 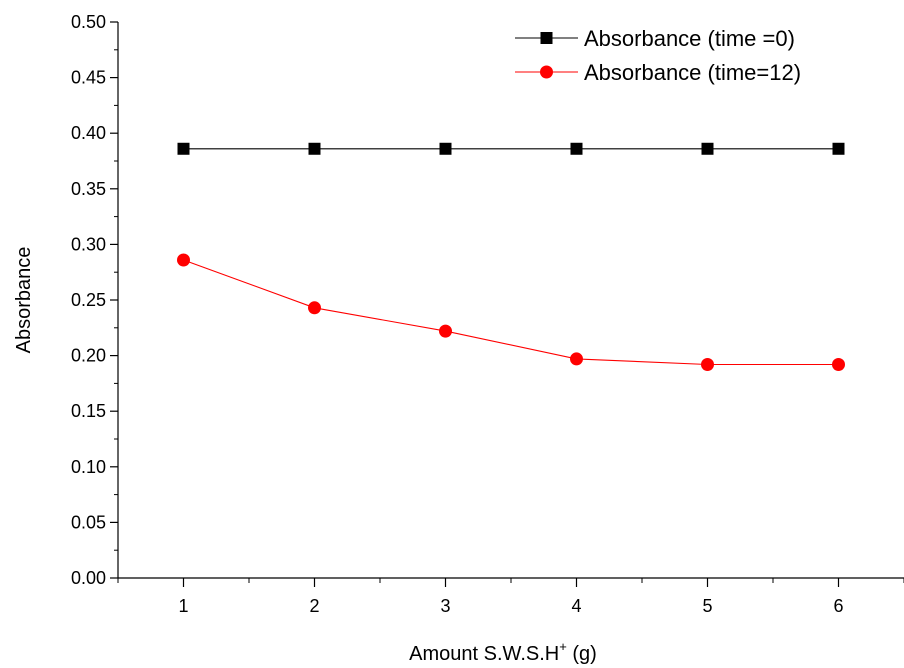 What do you see at coordinates (88, 522) in the screenshot?
I see `y-tick-label: 0.05` at bounding box center [88, 522].